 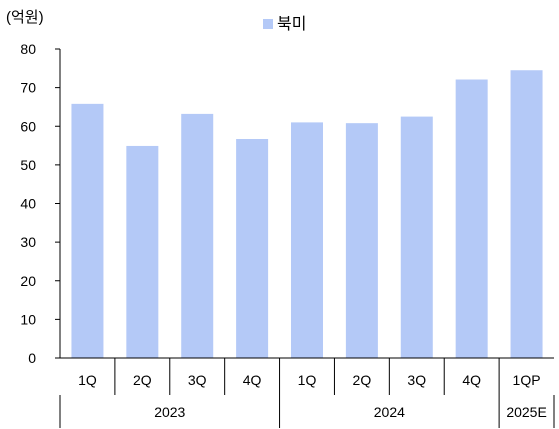 I want to click on x-axis-labels: 1Q 2Q 3Q 4Q 1Q 2Q 3Q 4Q 1QP 2023 2024 2025E, so click(x=307, y=393).